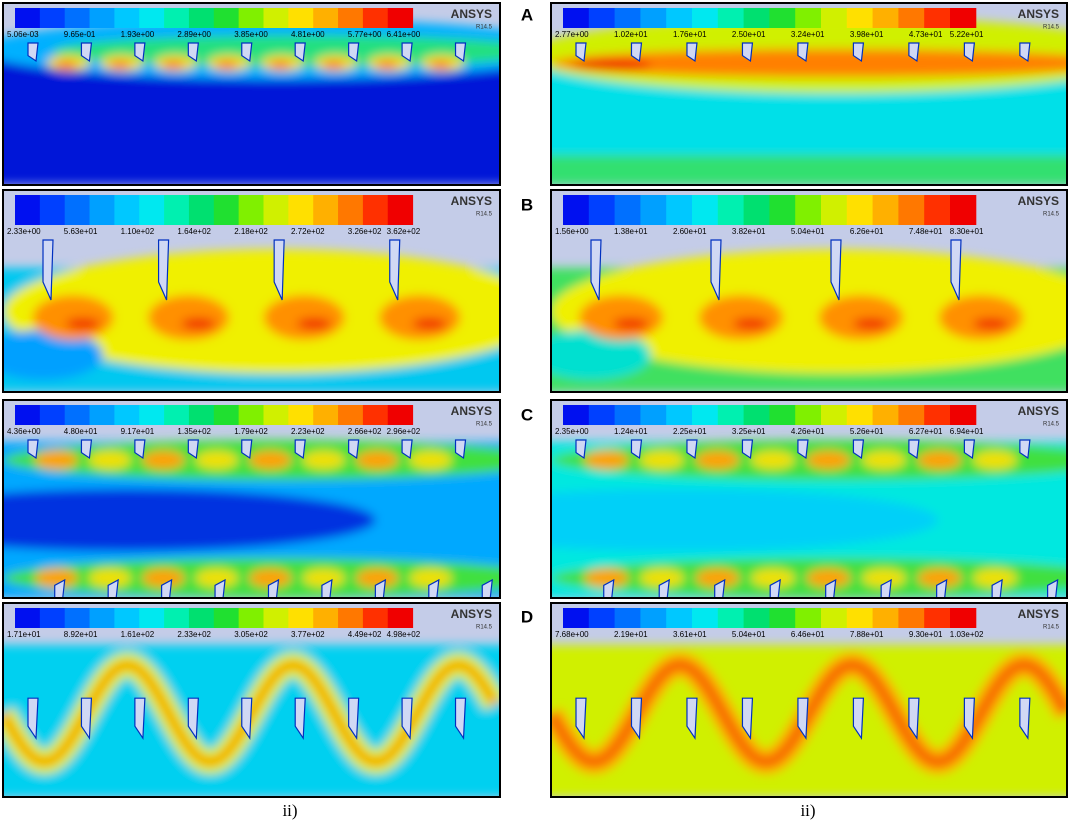 This screenshot has height=827, width=1072. Describe the element at coordinates (926, 634) in the screenshot. I see `colorbar-label: 9.30e+01` at that location.